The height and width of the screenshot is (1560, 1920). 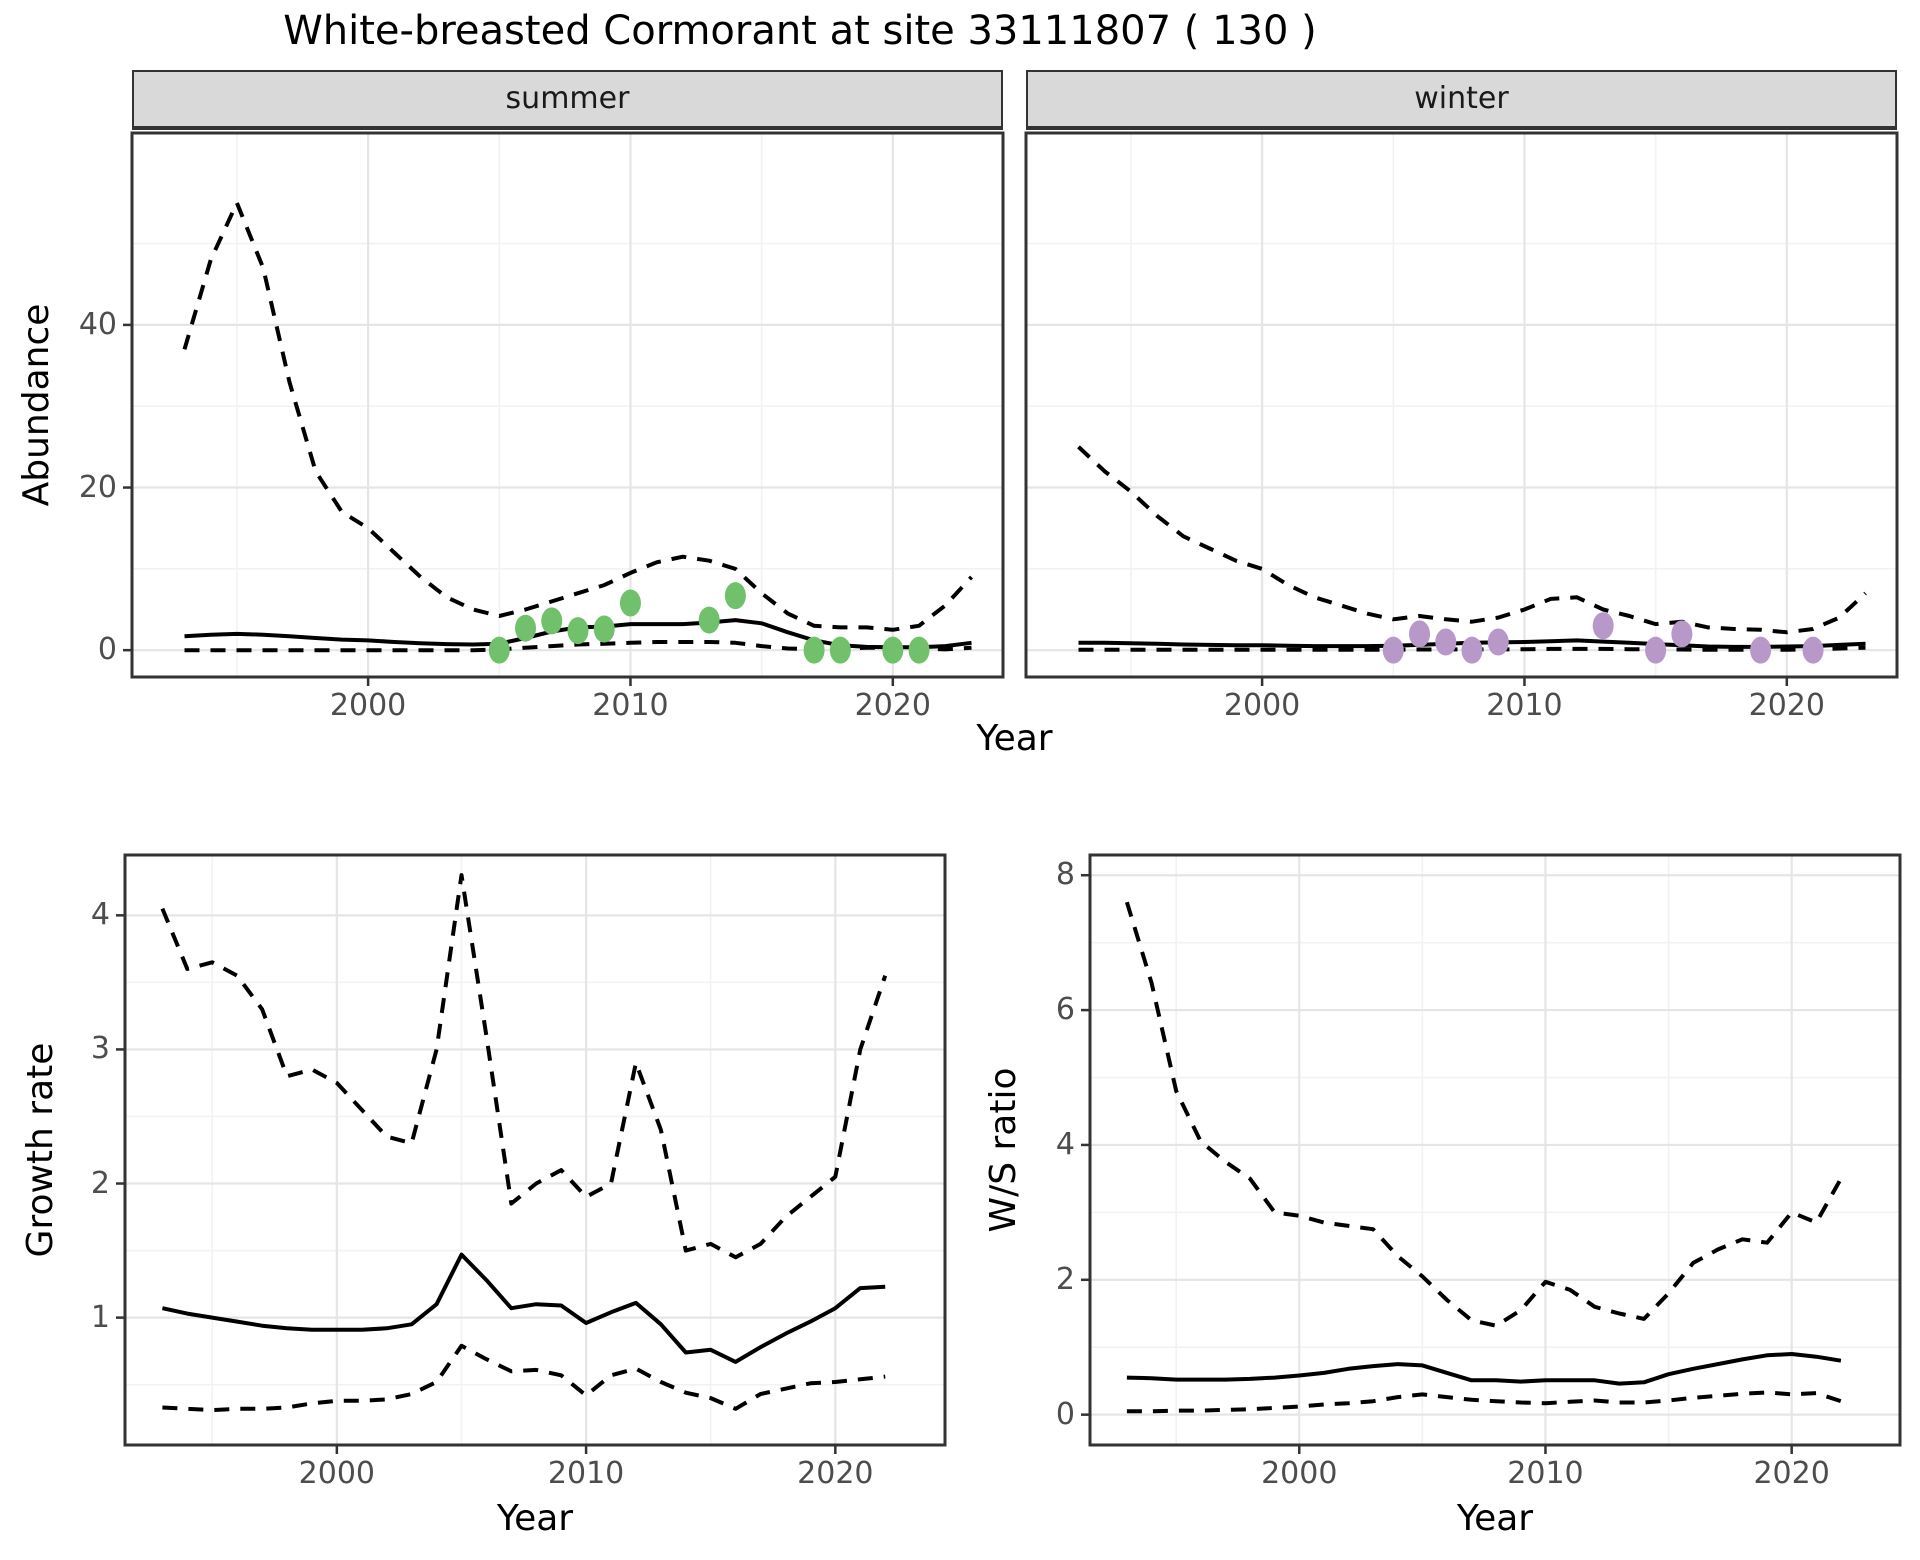 I want to click on y-tick-label: 6, so click(x=1065, y=1010).